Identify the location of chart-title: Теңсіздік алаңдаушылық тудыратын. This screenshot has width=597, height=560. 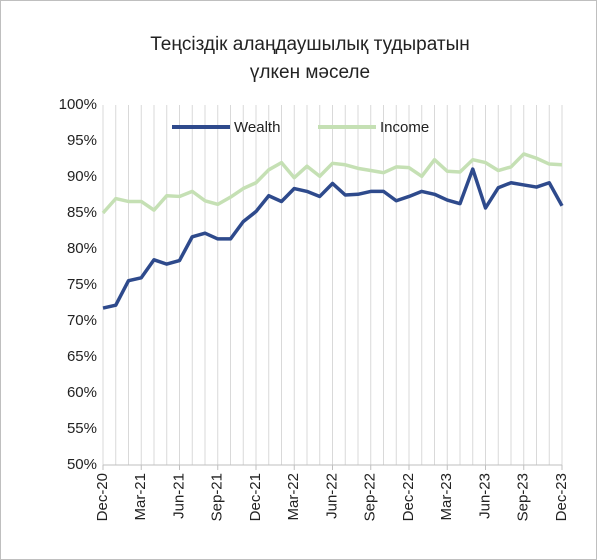
(310, 44).